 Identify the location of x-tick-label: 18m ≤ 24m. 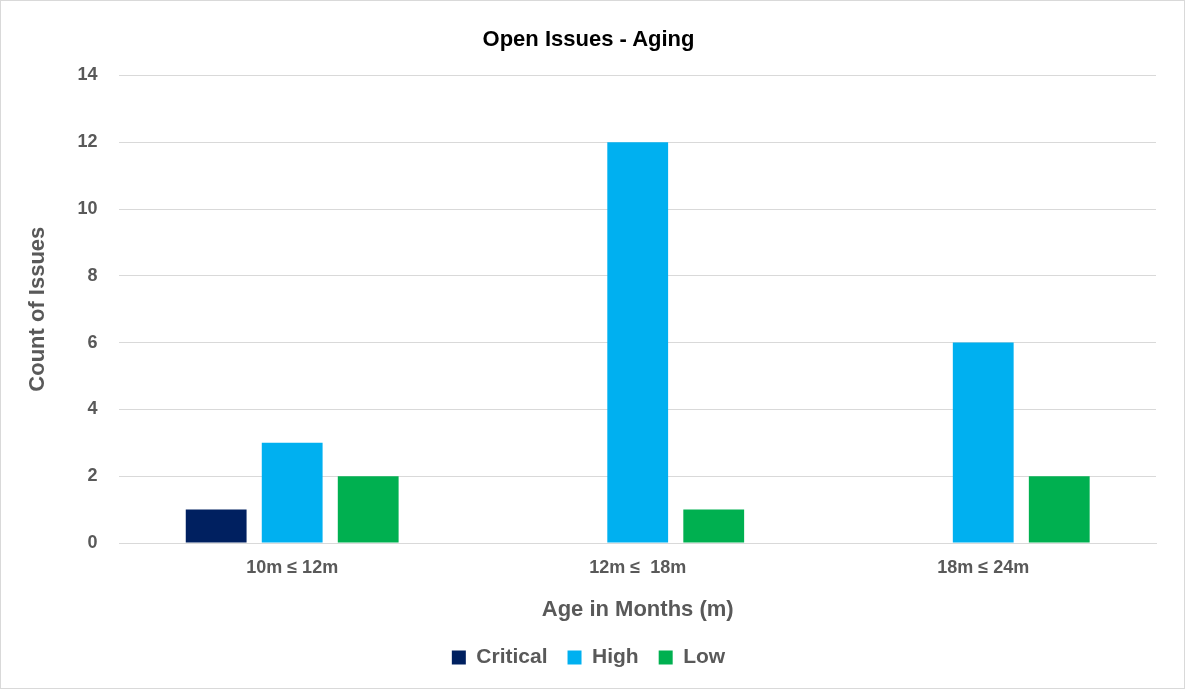
(983, 566).